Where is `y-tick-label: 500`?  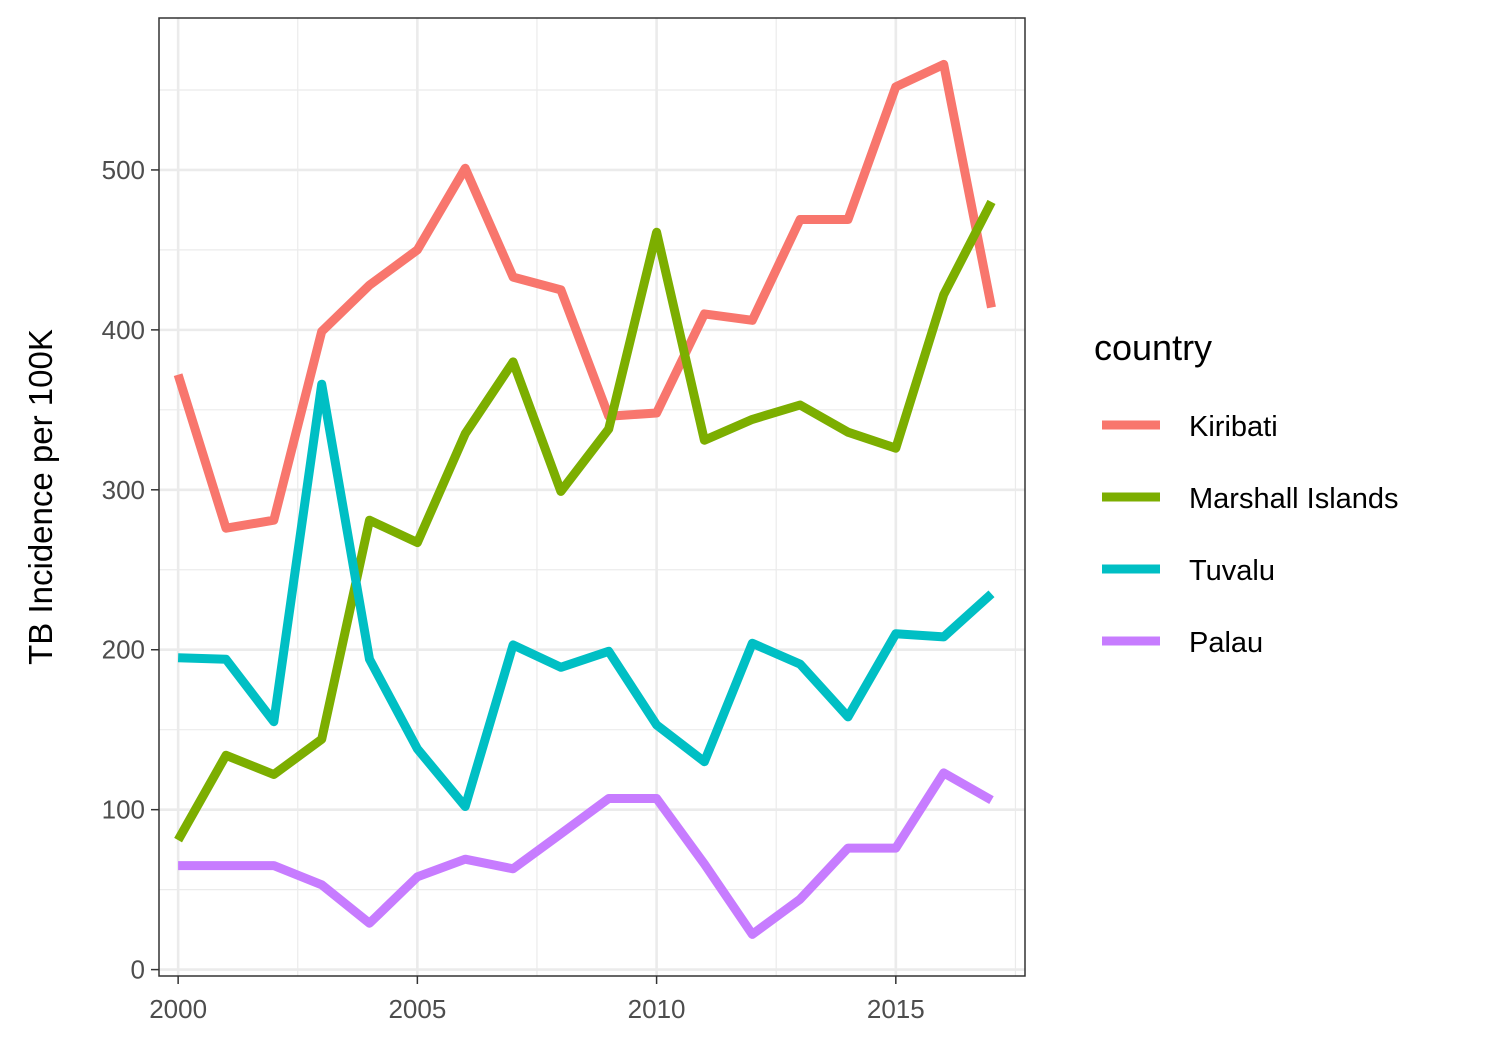 y-tick-label: 500 is located at coordinates (123, 170).